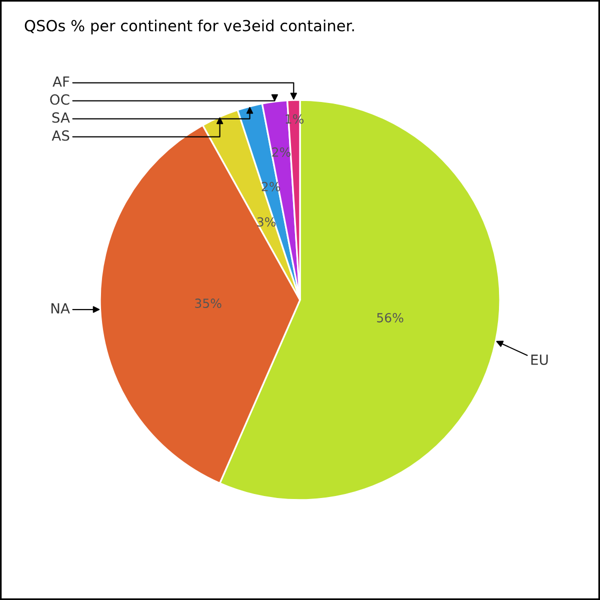 The height and width of the screenshot is (600, 600). What do you see at coordinates (61, 135) in the screenshot?
I see `slice-label: AS` at bounding box center [61, 135].